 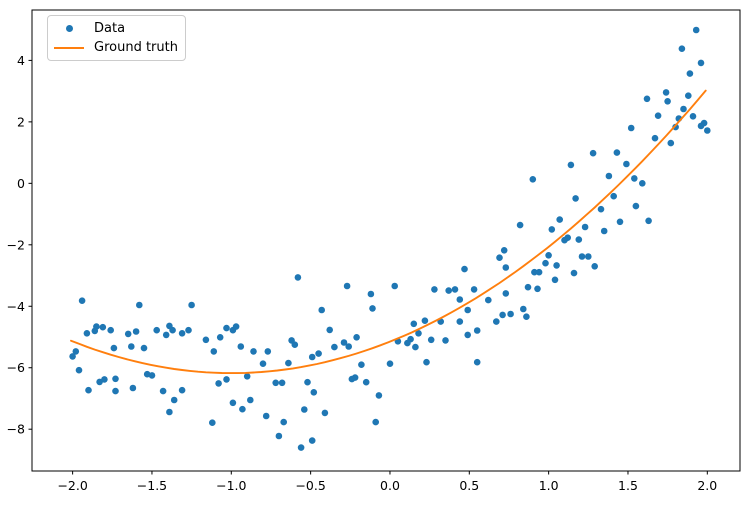 What do you see at coordinates (16, 306) in the screenshot?
I see `y-tick-label: −4` at bounding box center [16, 306].